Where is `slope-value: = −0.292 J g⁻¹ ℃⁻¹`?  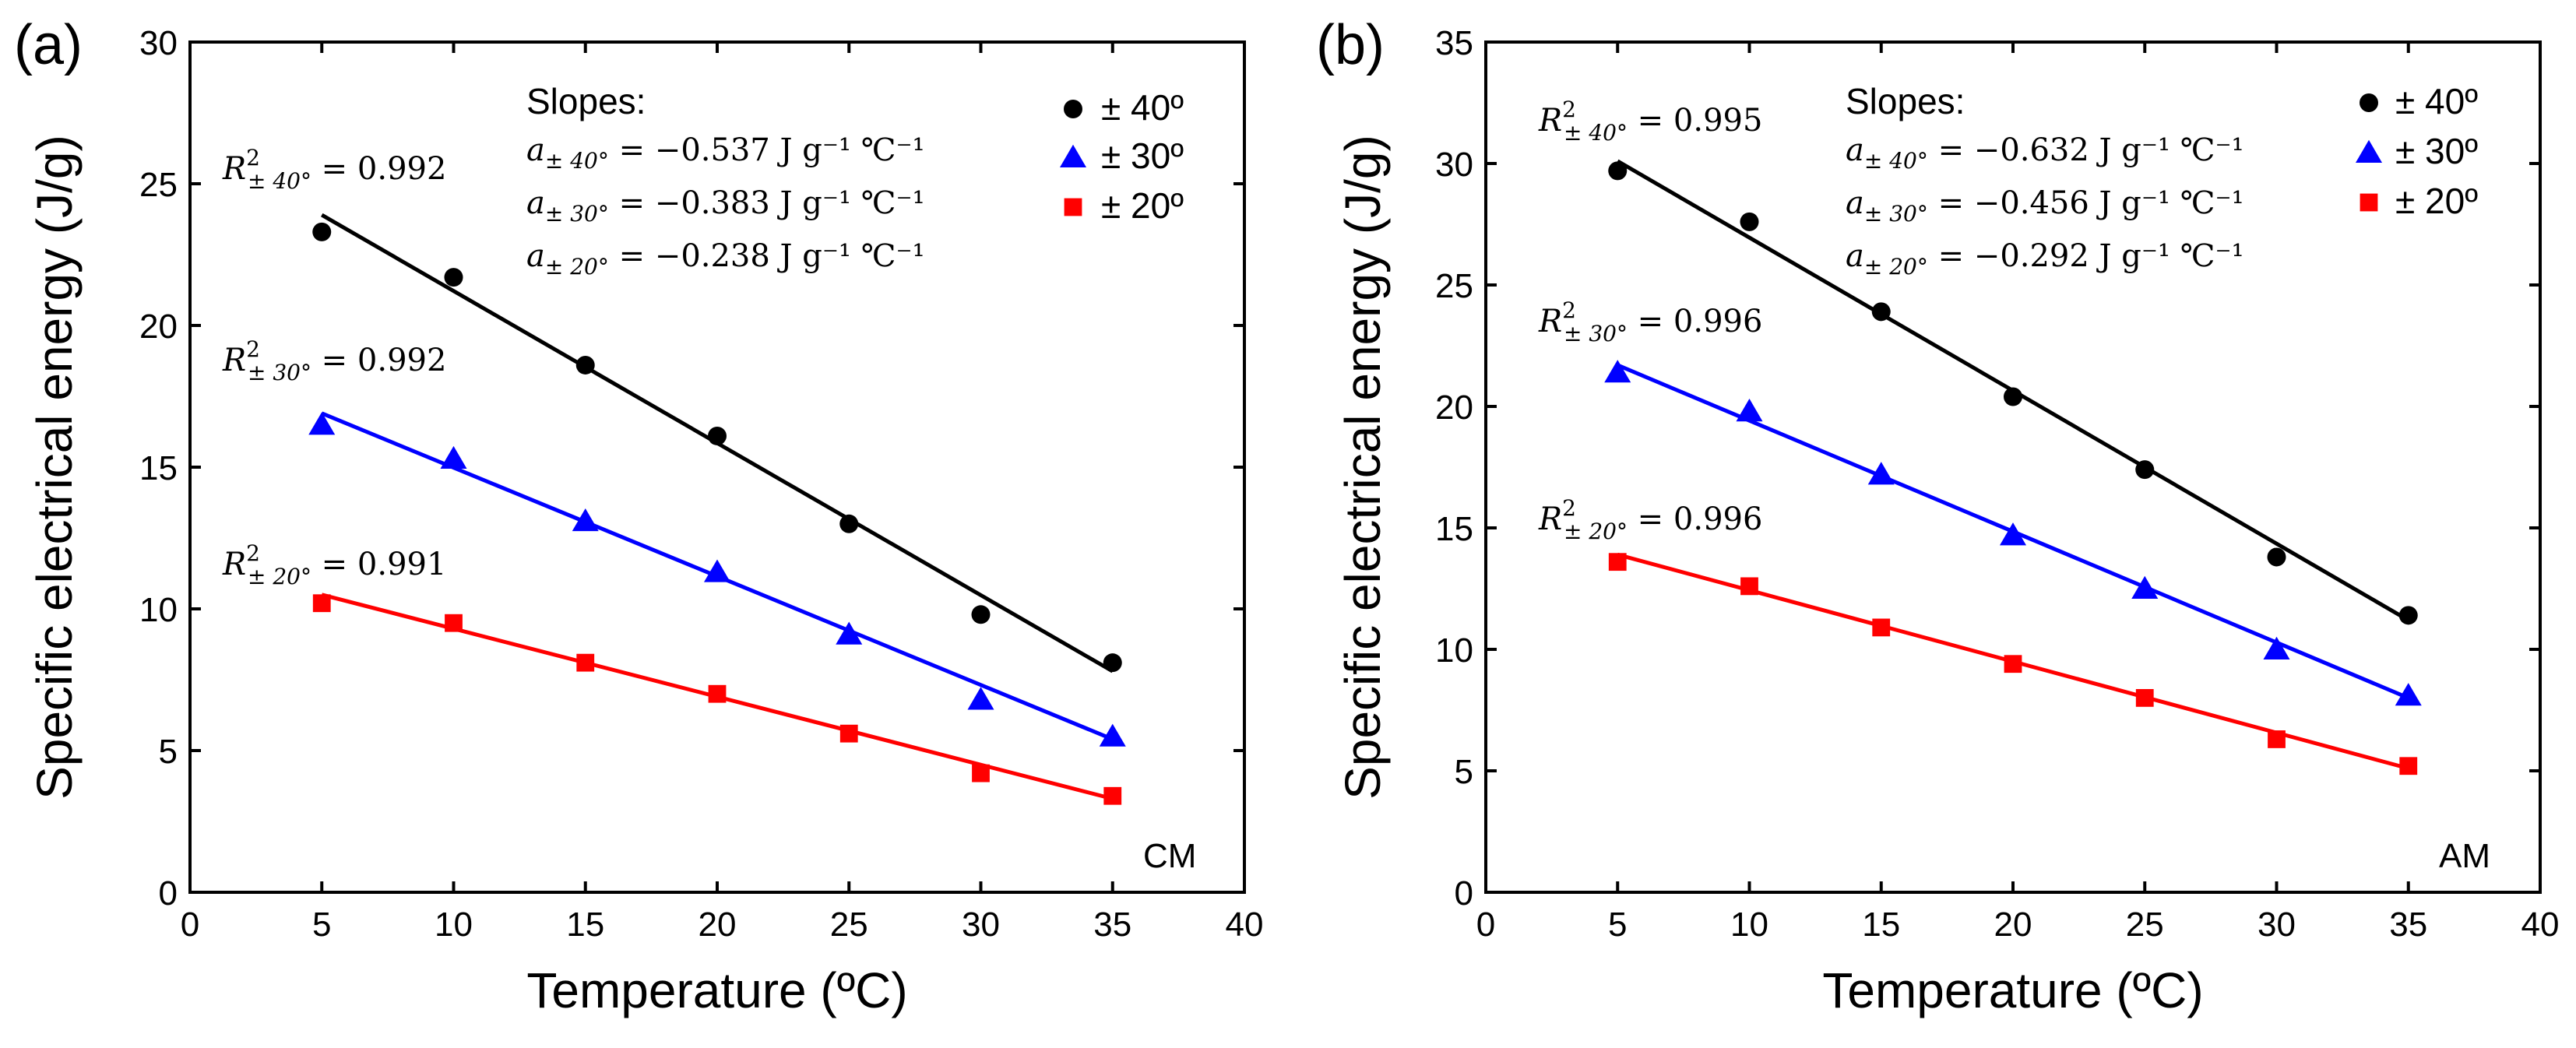 slope-value: = −0.292 J g⁻¹ ℃⁻¹ is located at coordinates (2086, 256).